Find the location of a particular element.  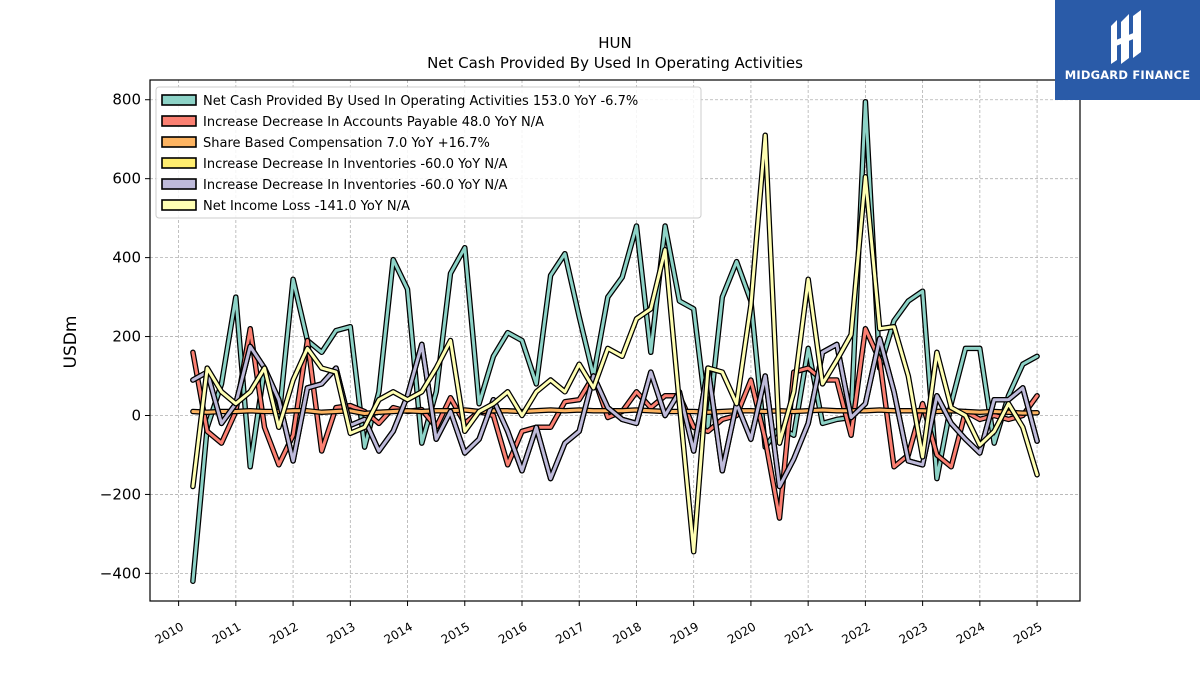

y-tick-label: 200 is located at coordinates (126, 337).